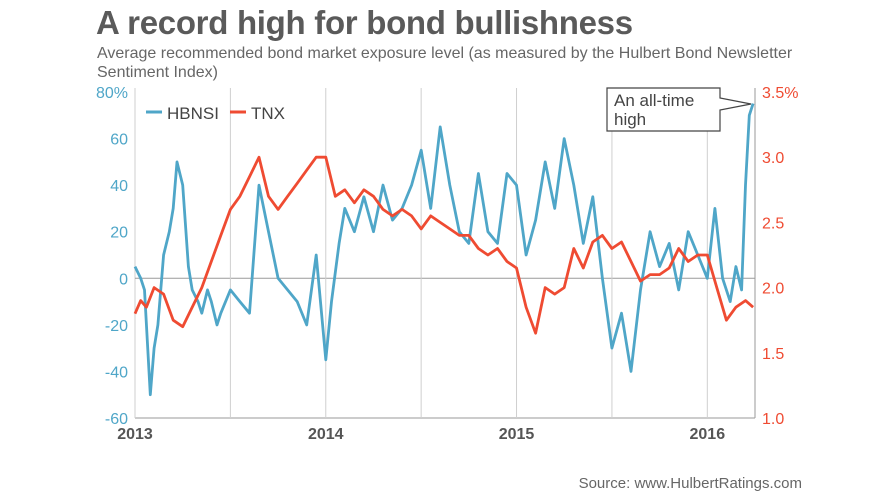 Image resolution: width=890 pixels, height=501 pixels. What do you see at coordinates (326, 434) in the screenshot?
I see `x-tick-label: 2014` at bounding box center [326, 434].